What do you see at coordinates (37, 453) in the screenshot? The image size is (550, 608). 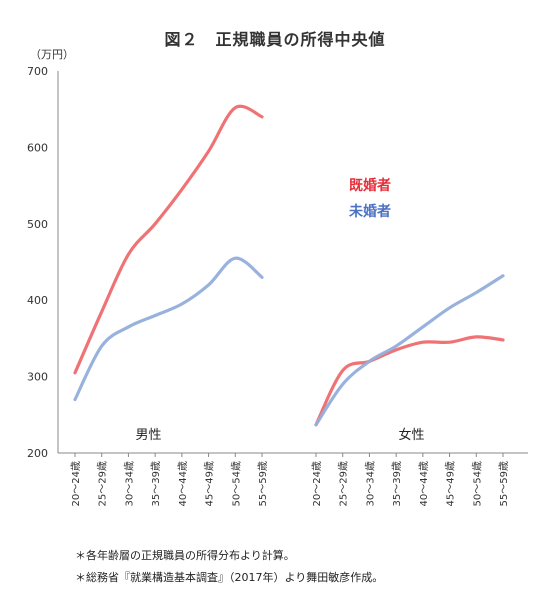 I see `y-tick-label: 200` at bounding box center [37, 453].